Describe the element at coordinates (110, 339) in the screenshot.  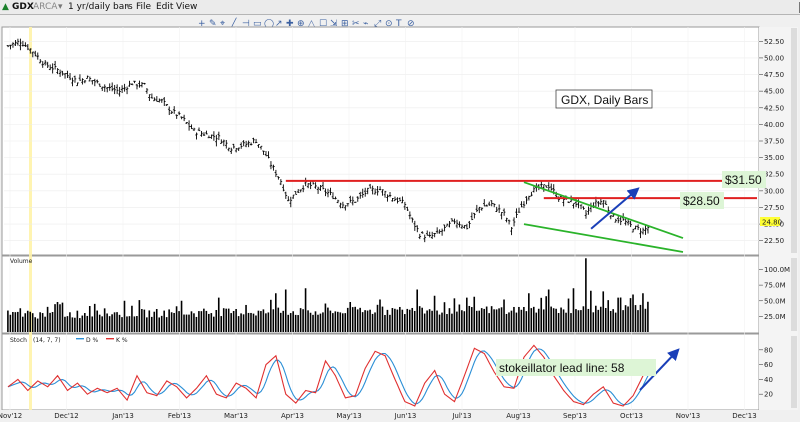
I see `k-legend-swatch` at that location.